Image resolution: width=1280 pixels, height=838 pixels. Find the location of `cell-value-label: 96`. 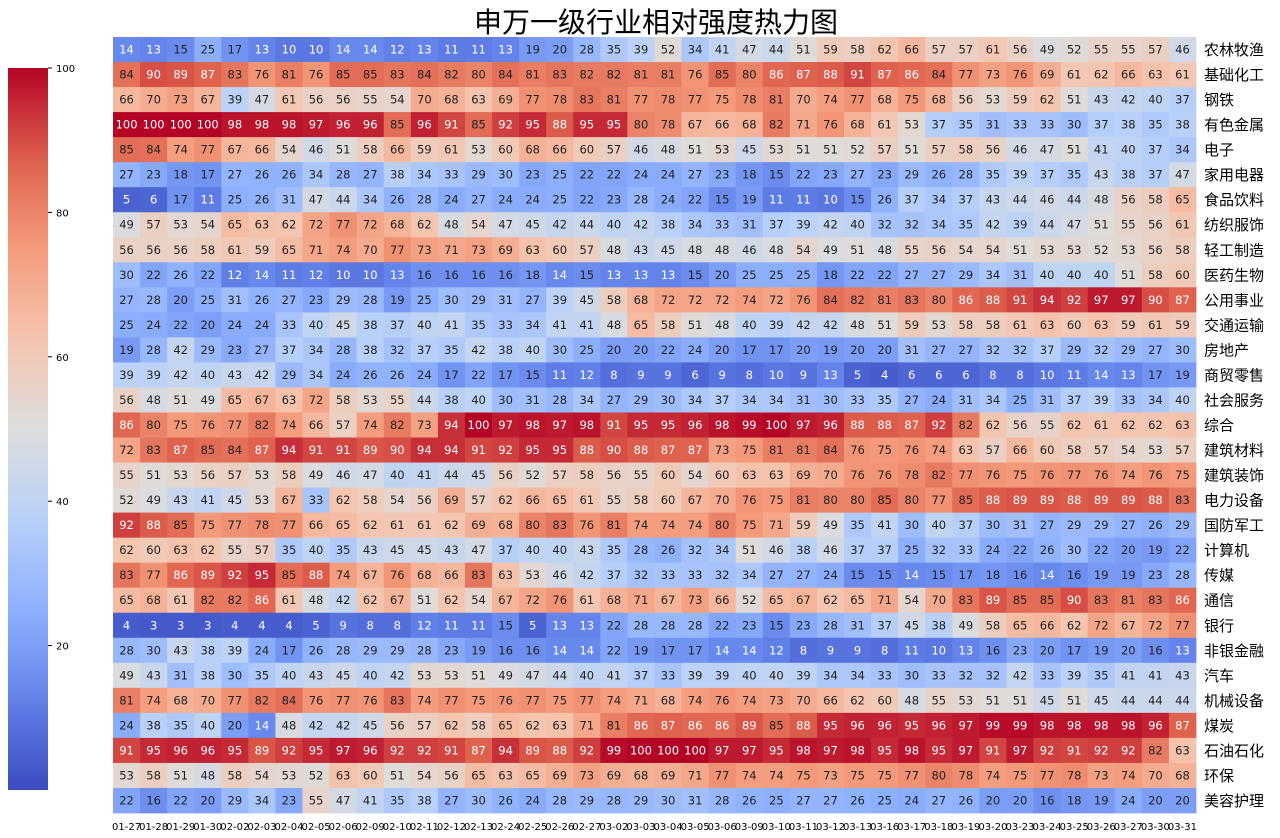

cell-value-label: 96 is located at coordinates (938, 725).